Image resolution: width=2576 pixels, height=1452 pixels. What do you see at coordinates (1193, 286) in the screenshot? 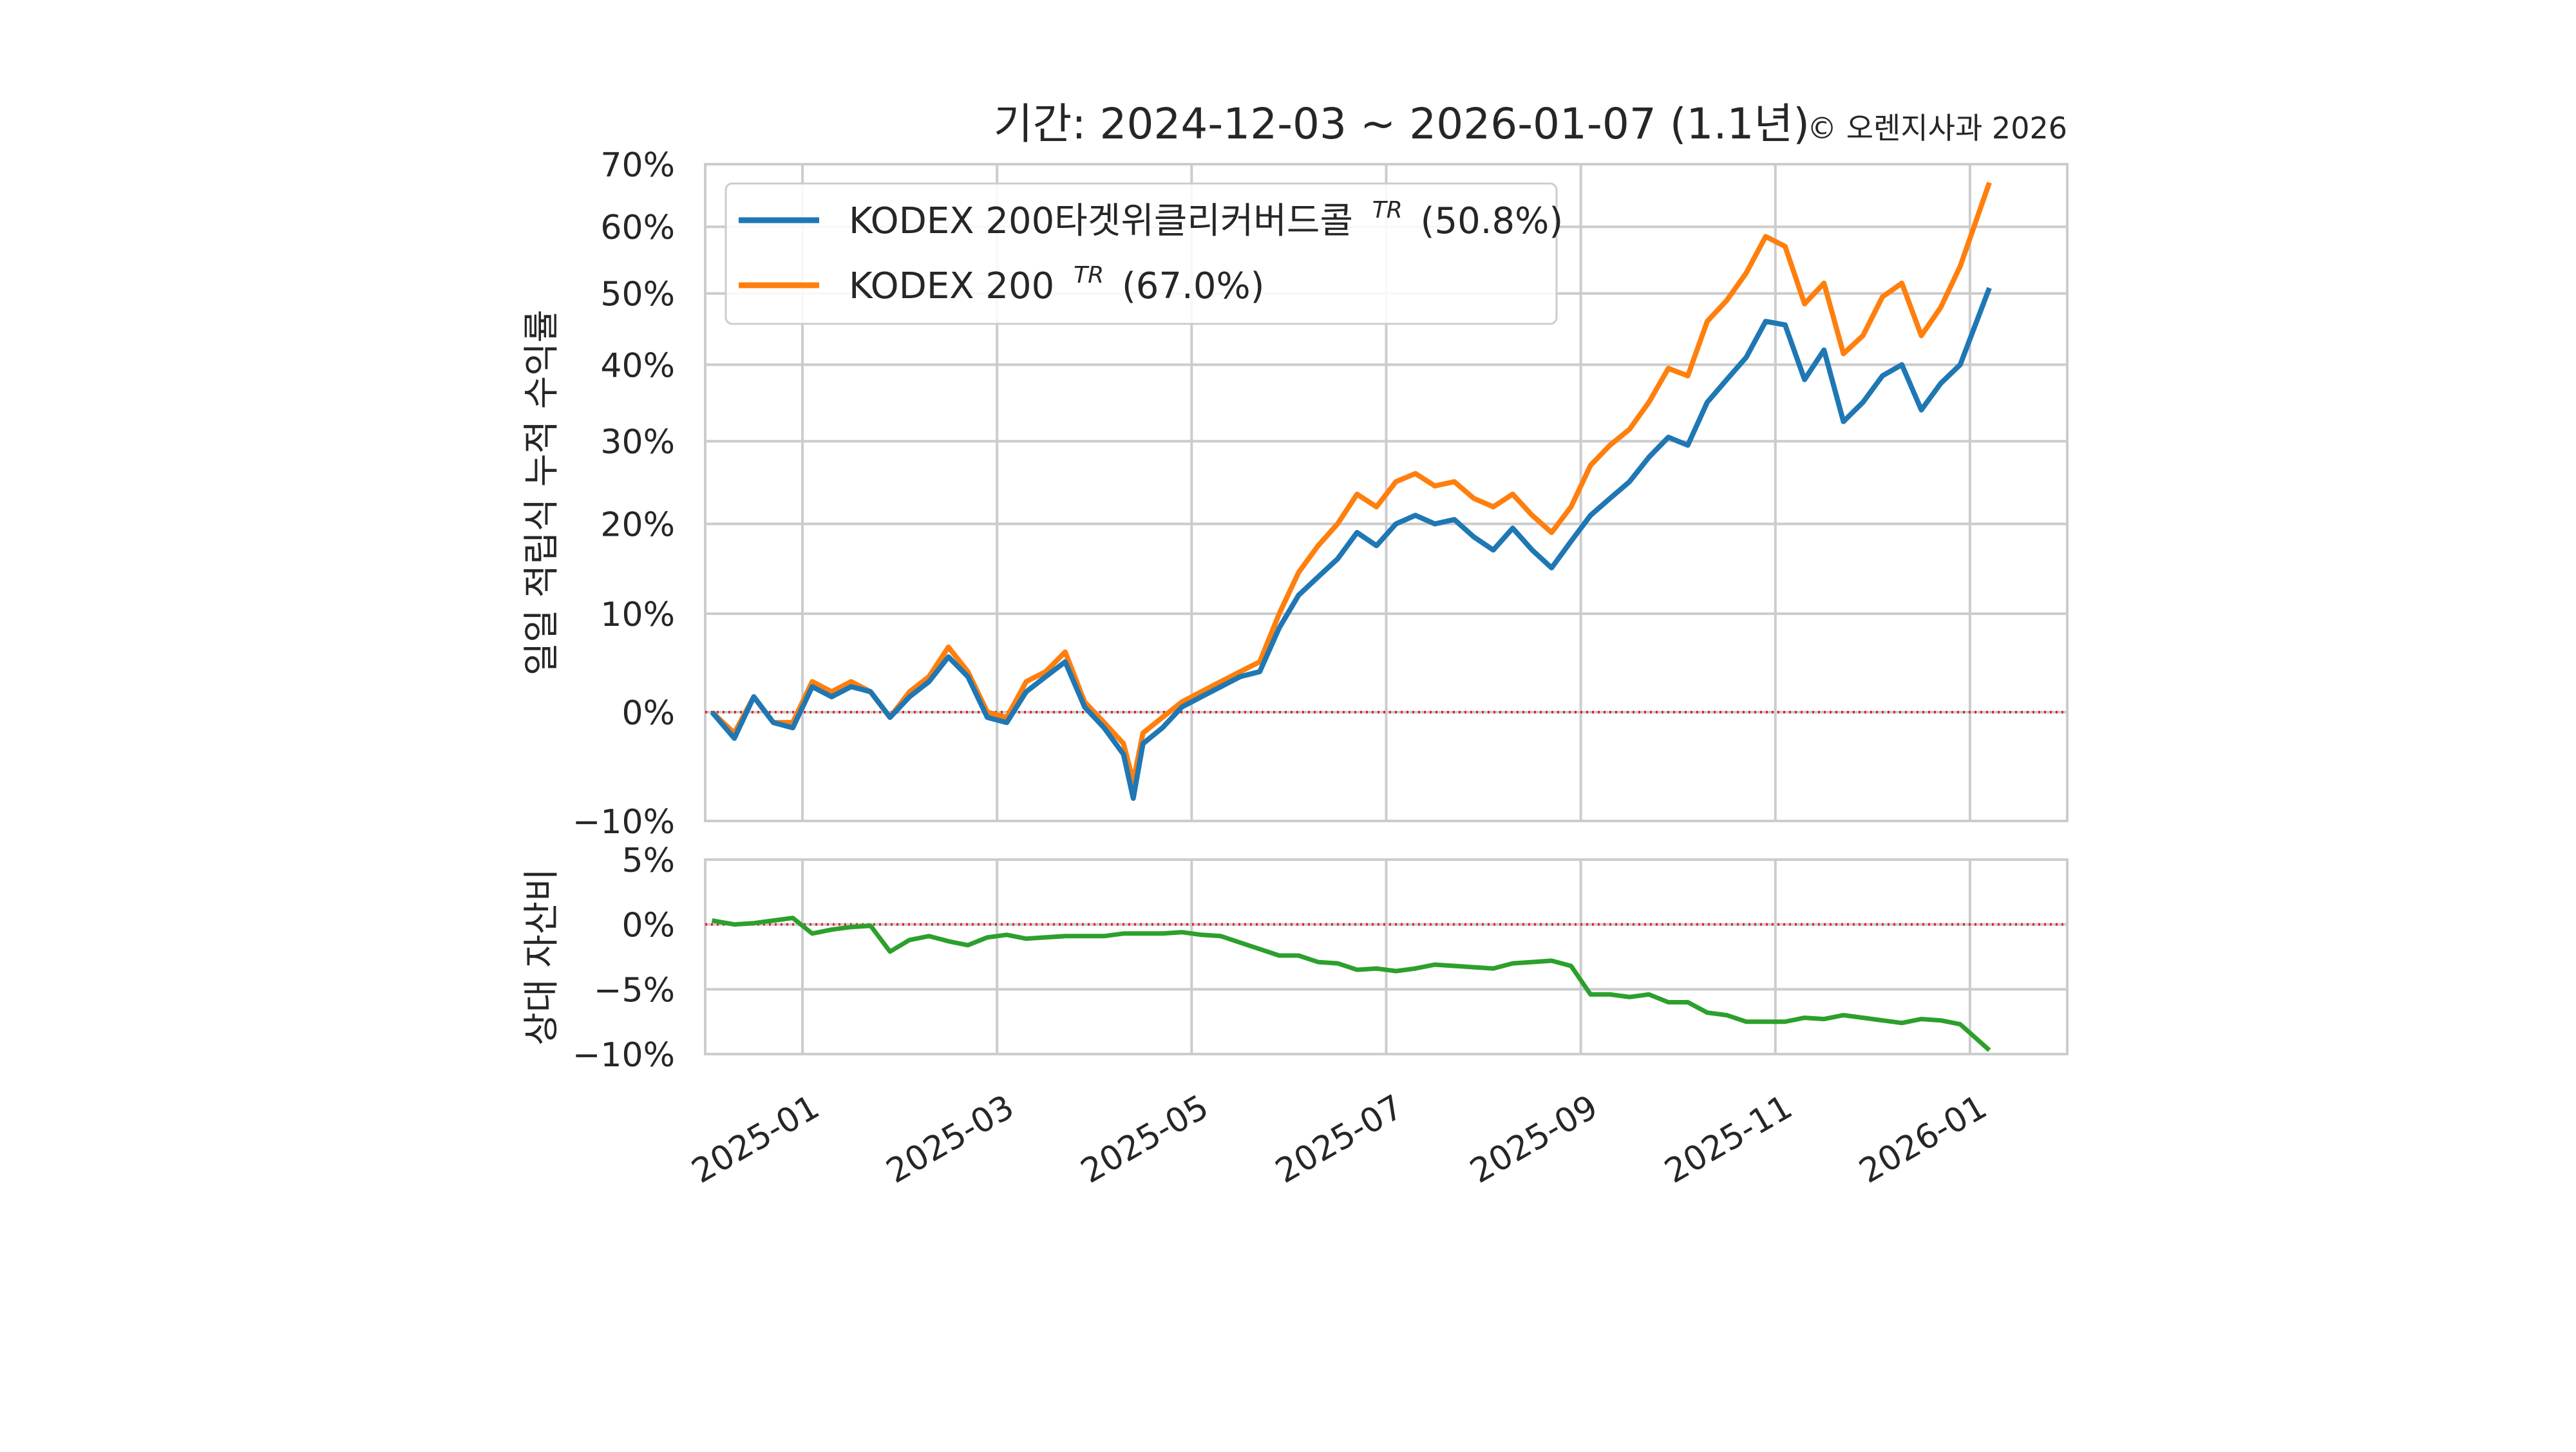
I see `legend-final-1: (67.0%)` at bounding box center [1193, 286].